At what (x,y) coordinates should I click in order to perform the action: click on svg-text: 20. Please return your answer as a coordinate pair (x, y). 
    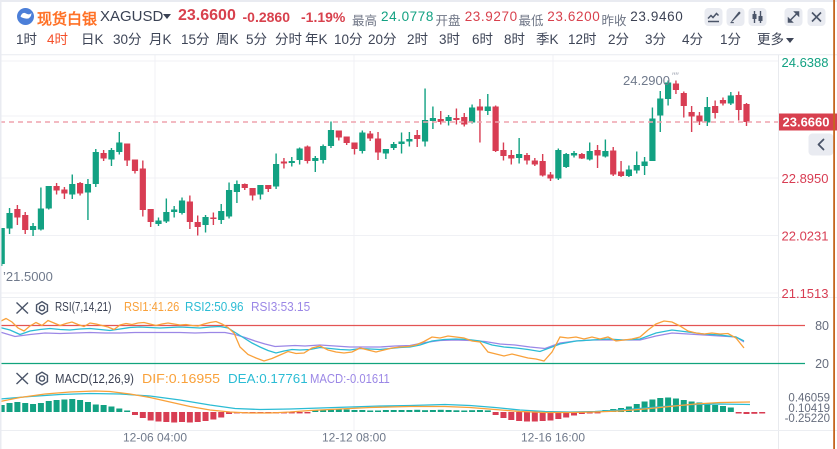
    Looking at the image, I should click on (822, 364).